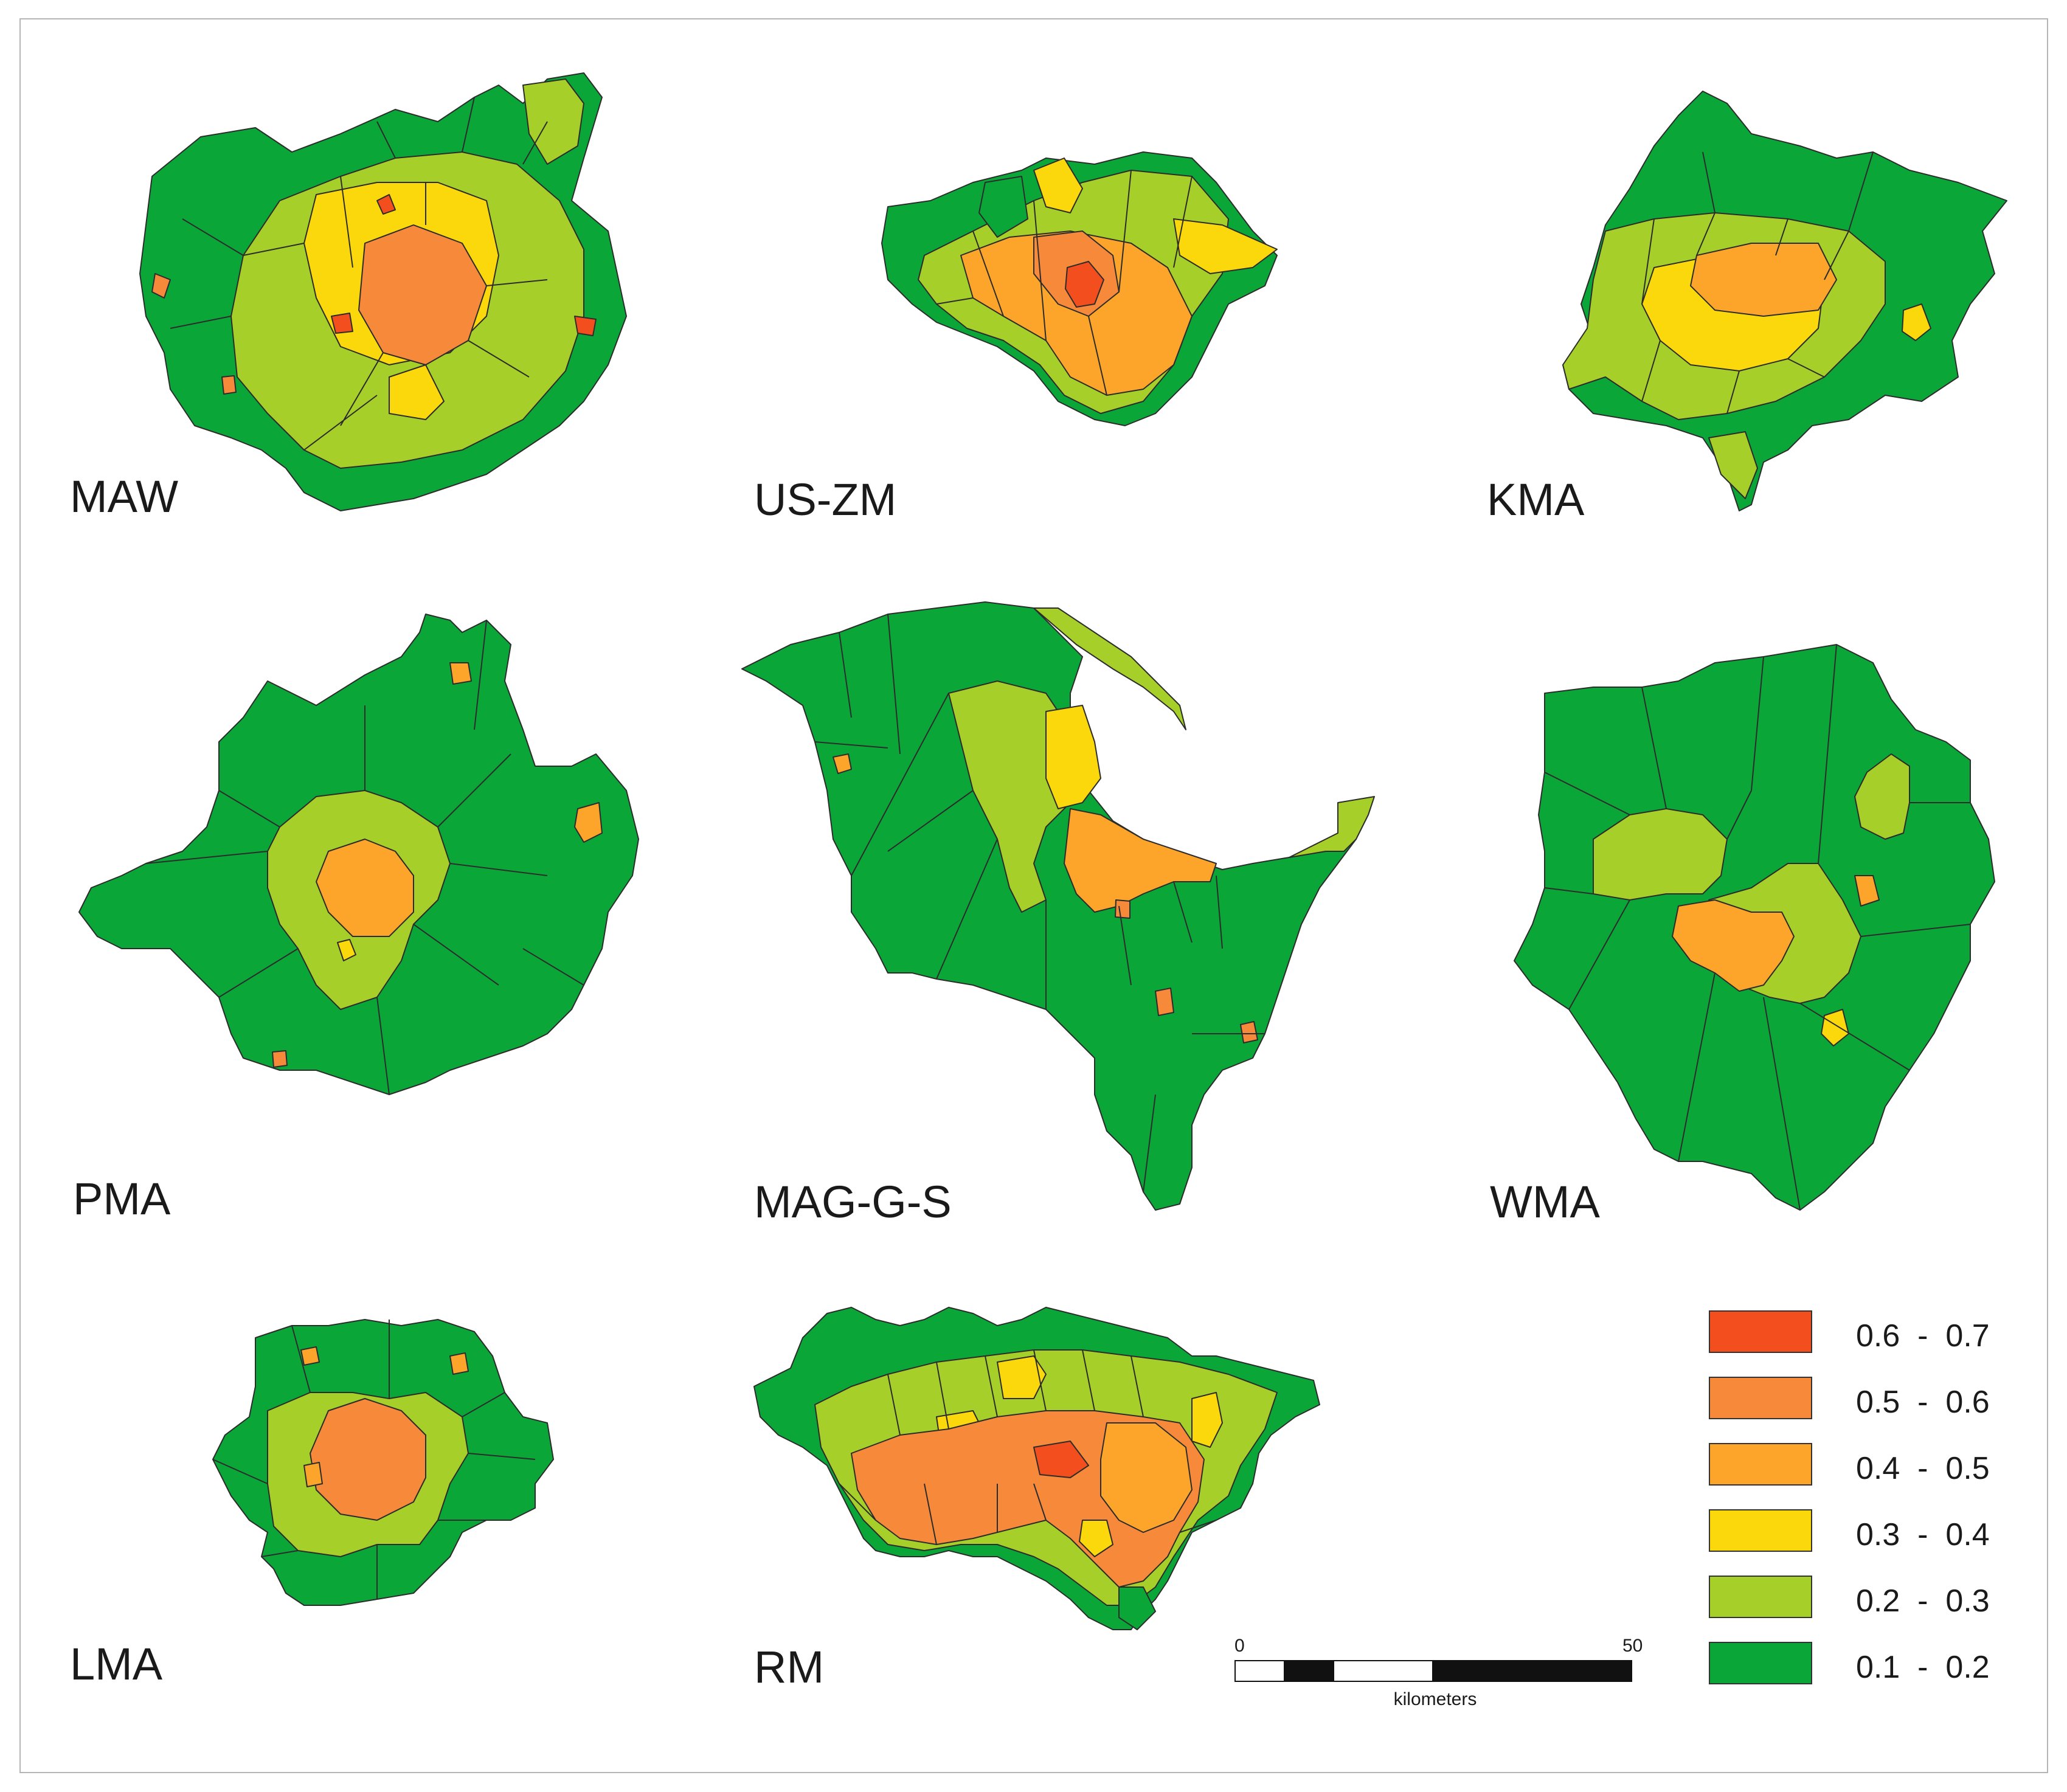 The image size is (2067, 1792). Describe the element at coordinates (1545, 1202) in the screenshot. I see `region-label-wma: WMA` at that location.